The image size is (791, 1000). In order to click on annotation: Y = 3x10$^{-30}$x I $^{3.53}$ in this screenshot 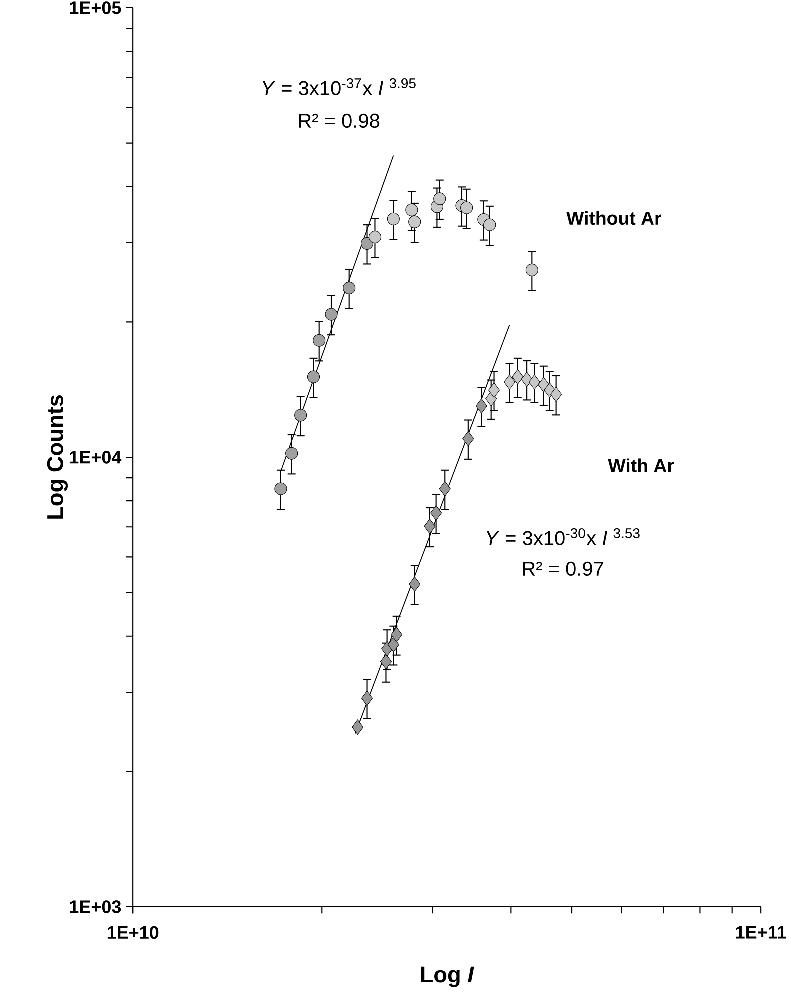, I will do `click(563, 537)`.